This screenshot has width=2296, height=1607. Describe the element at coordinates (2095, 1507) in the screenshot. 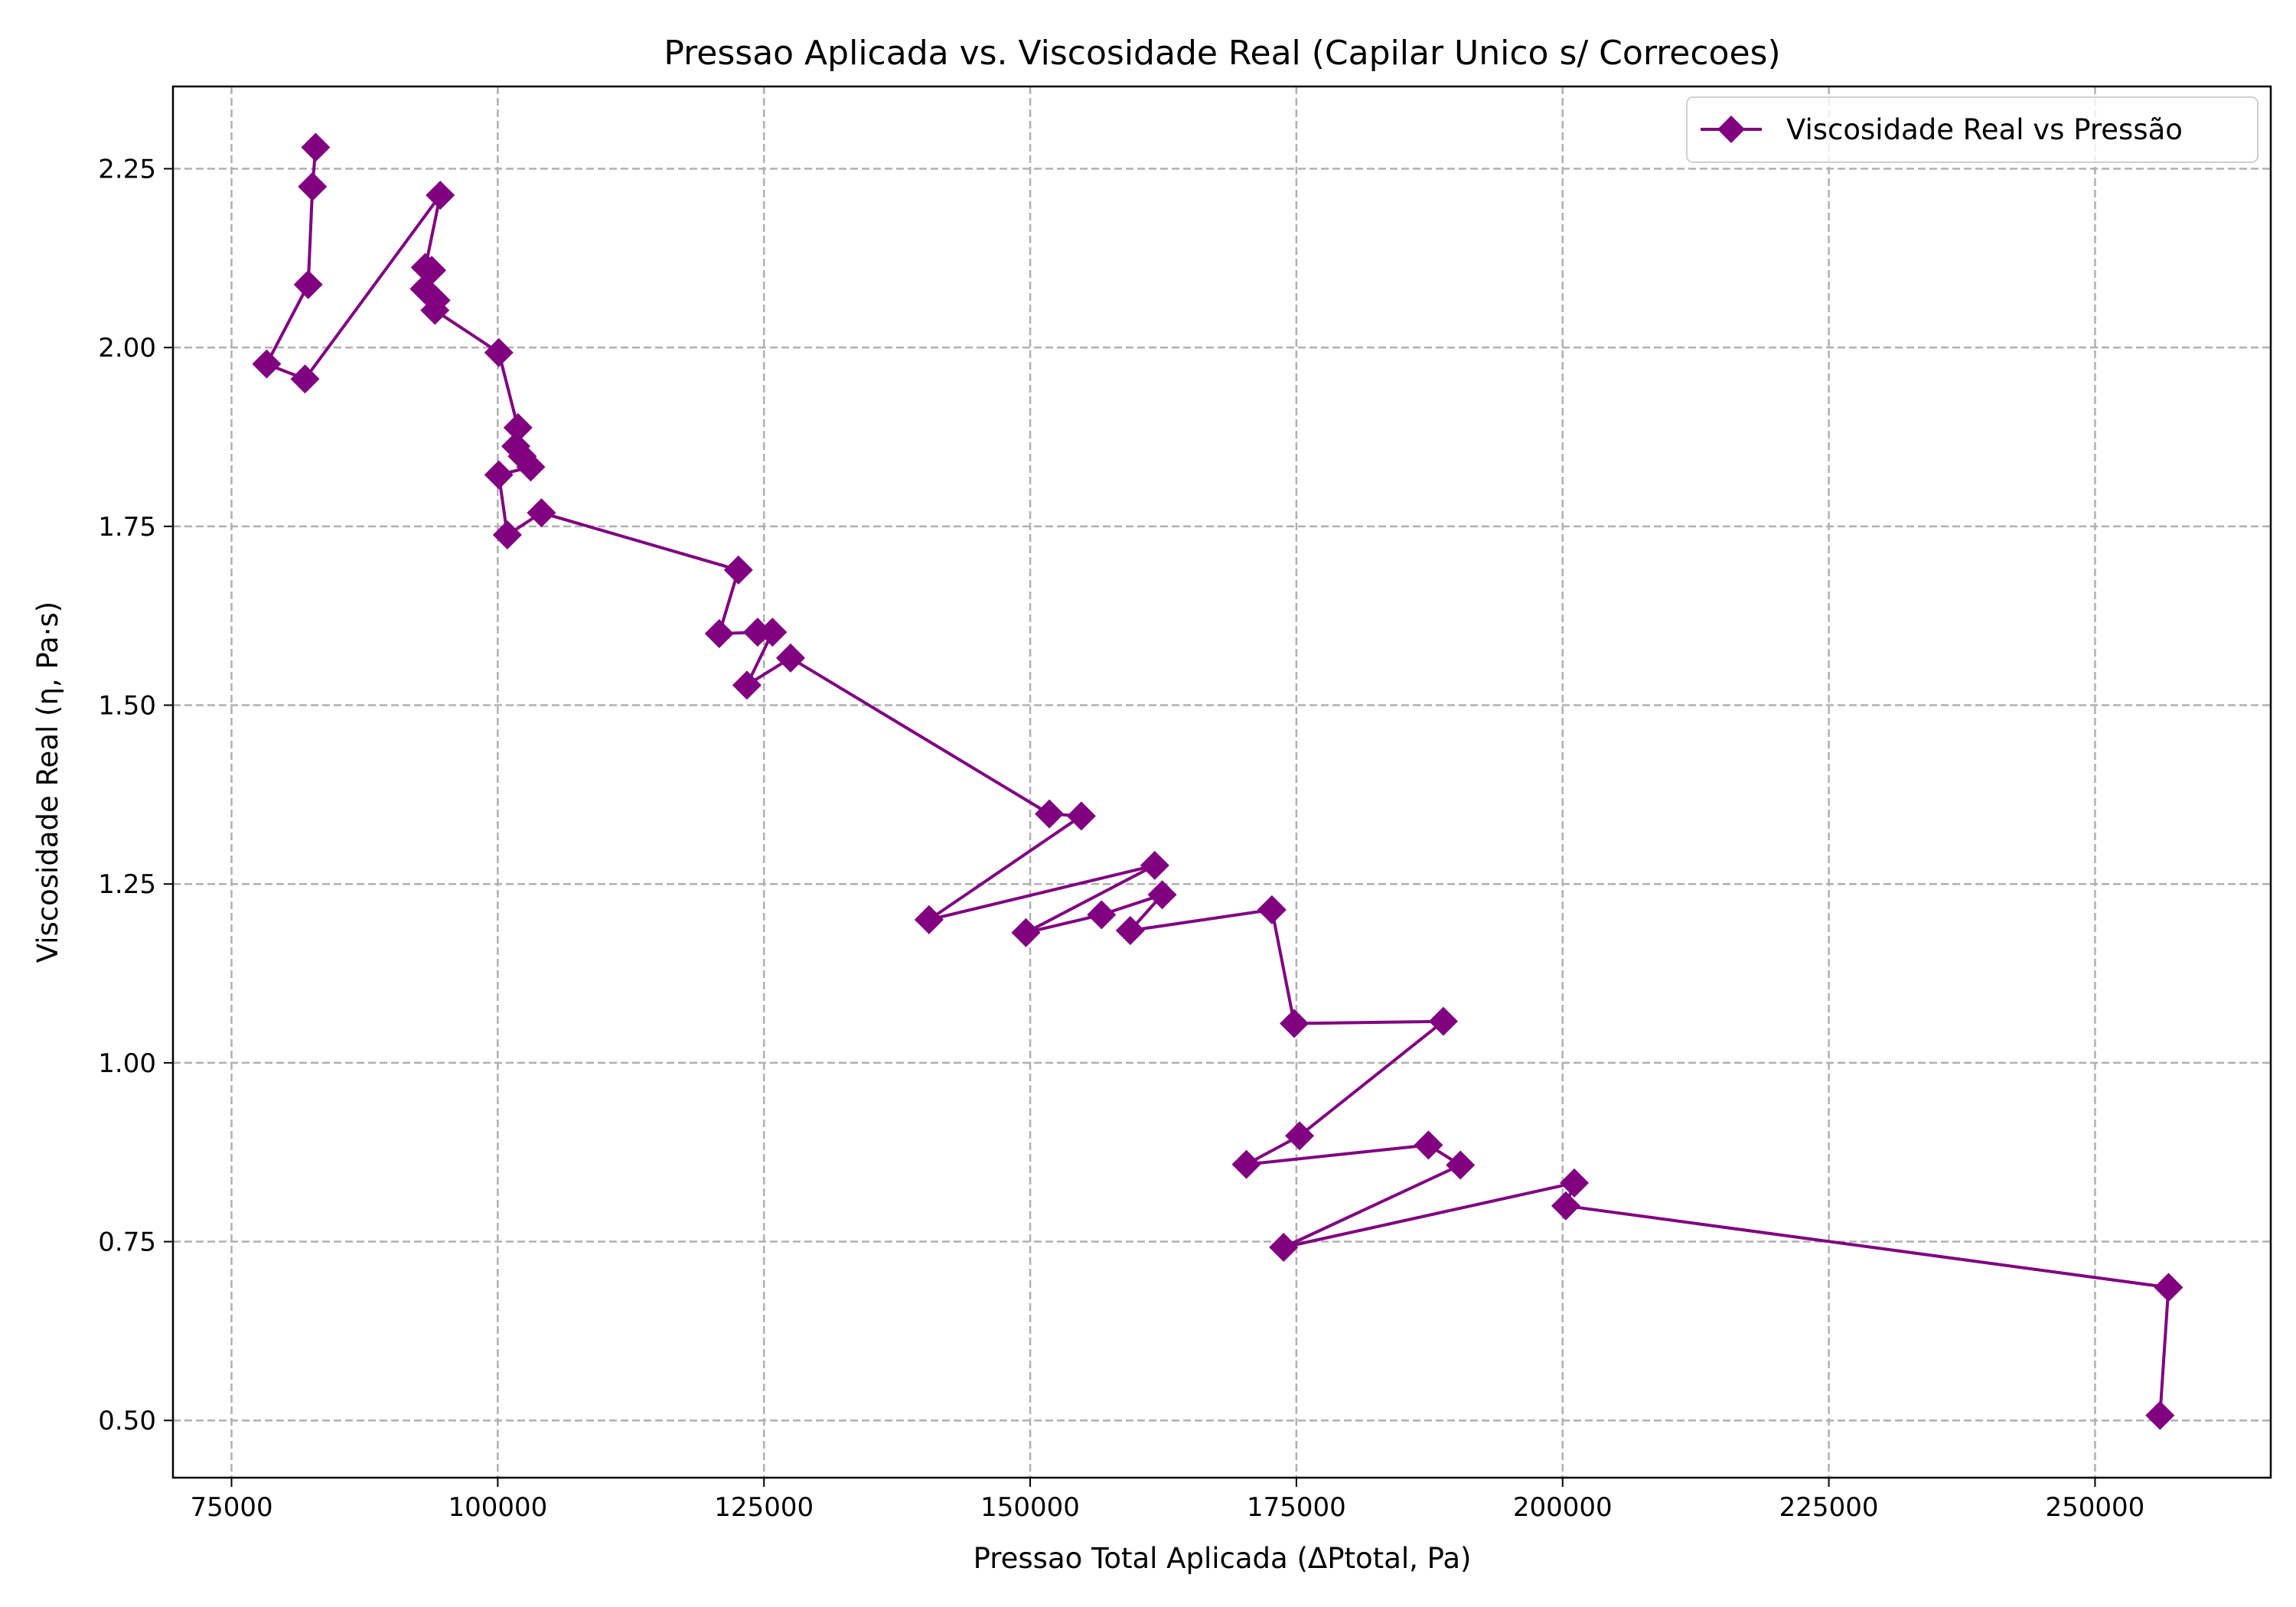

I see `x-tick-label: 250000` at that location.